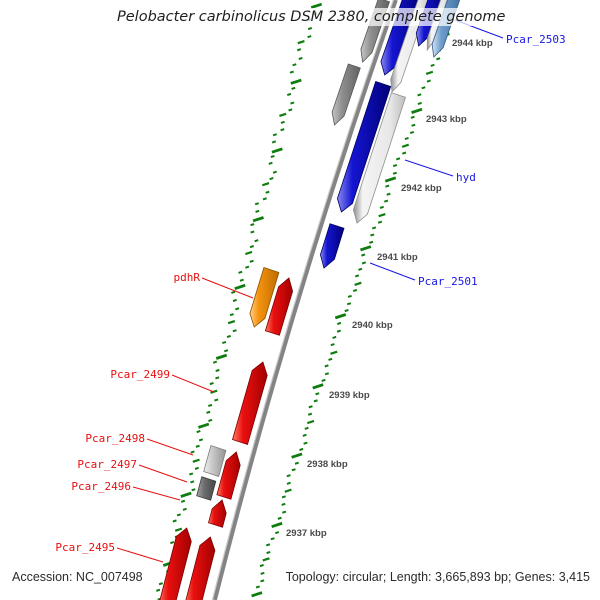  Describe the element at coordinates (379, 158) in the screenshot. I see `gene-arrow-cds-mid-white` at that location.